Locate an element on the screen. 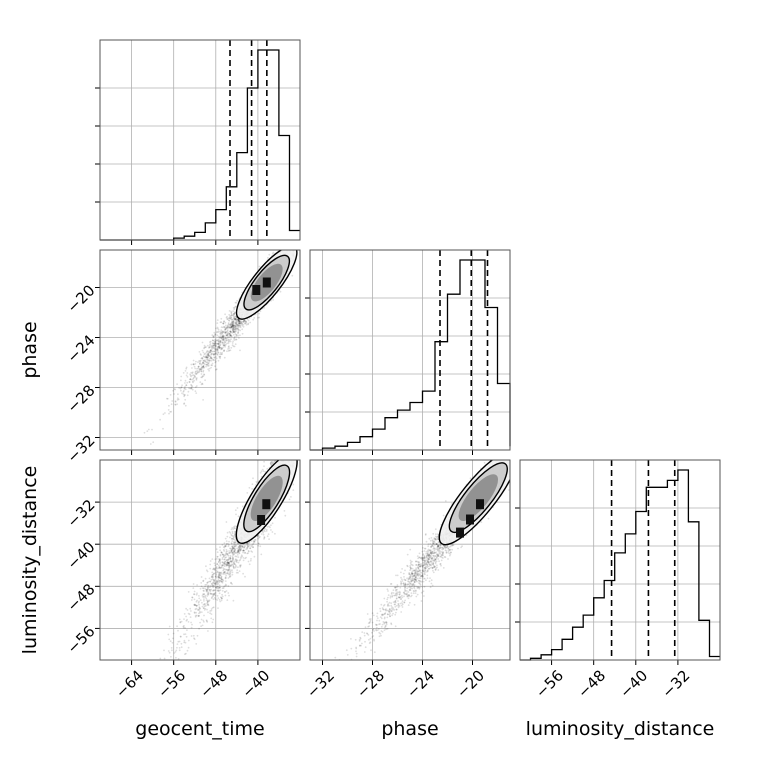 Image resolution: width=760 pixels, height=760 pixels. panel-background is located at coordinates (200, 140).